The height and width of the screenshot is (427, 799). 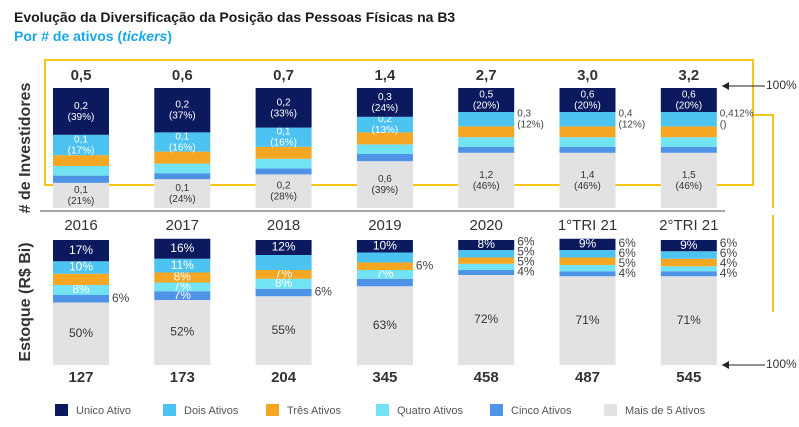 I want to click on legend-label: Unico Ativo, so click(x=103, y=411).